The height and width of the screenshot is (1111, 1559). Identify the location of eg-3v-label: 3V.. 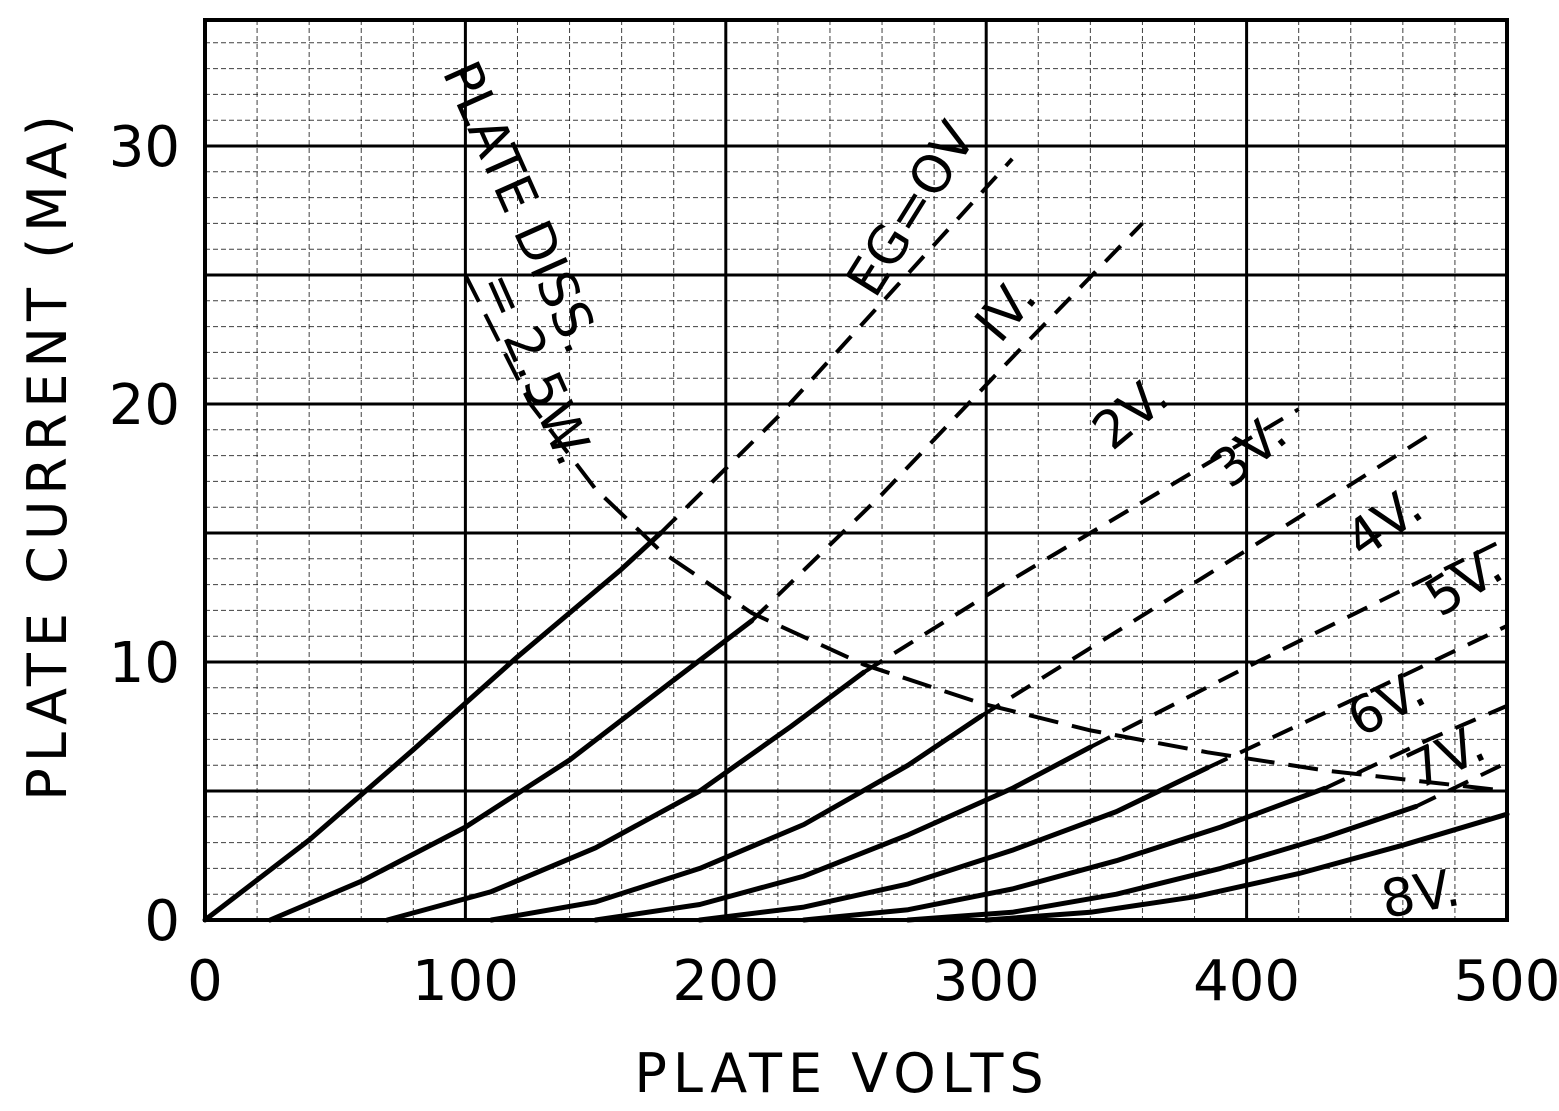
(1249, 452).